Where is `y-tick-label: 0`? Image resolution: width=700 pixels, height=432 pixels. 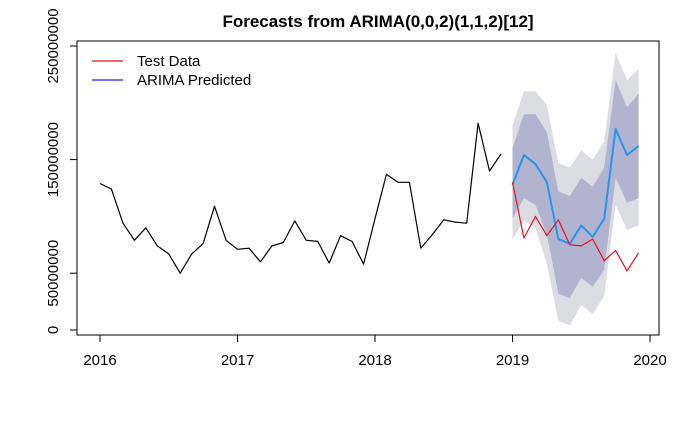
y-tick-label: 0 is located at coordinates (53, 330).